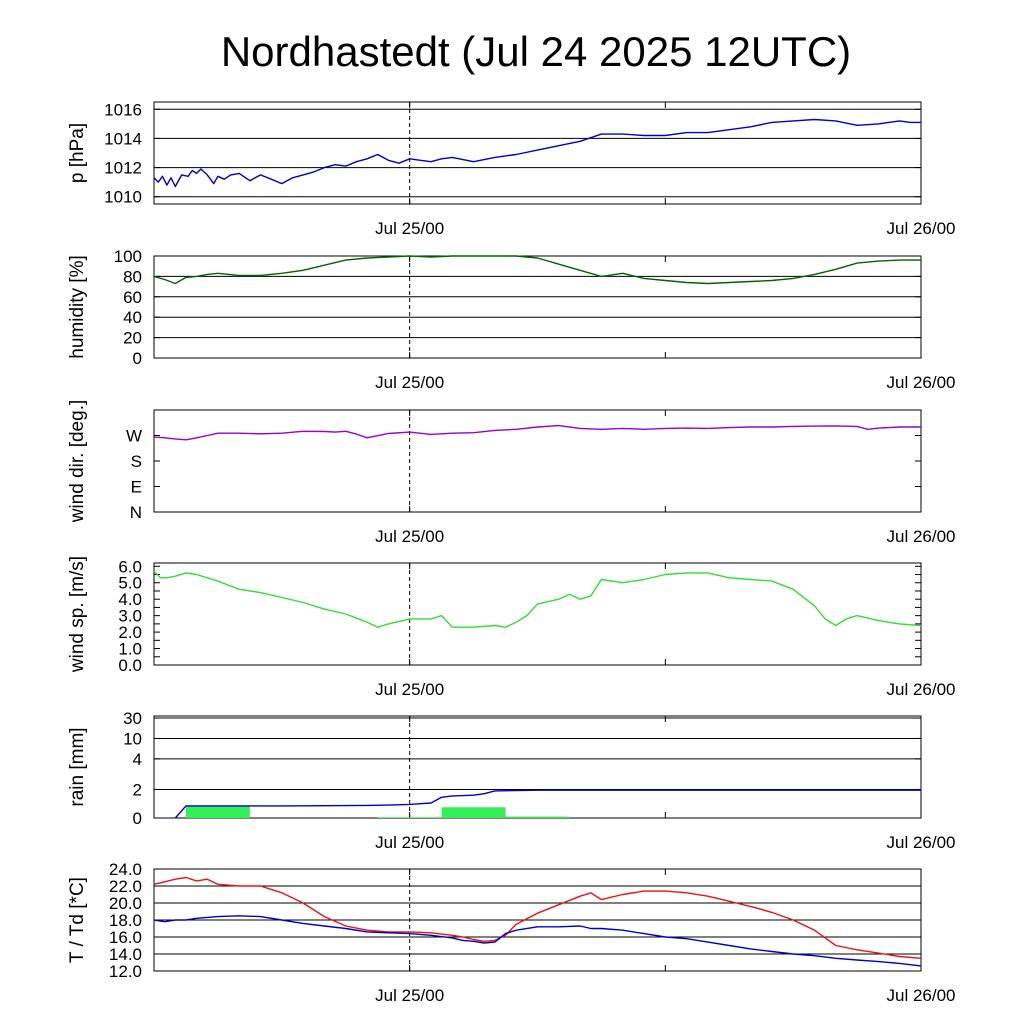  Describe the element at coordinates (125, 886) in the screenshot. I see `y-tick-label: 22.0` at that location.